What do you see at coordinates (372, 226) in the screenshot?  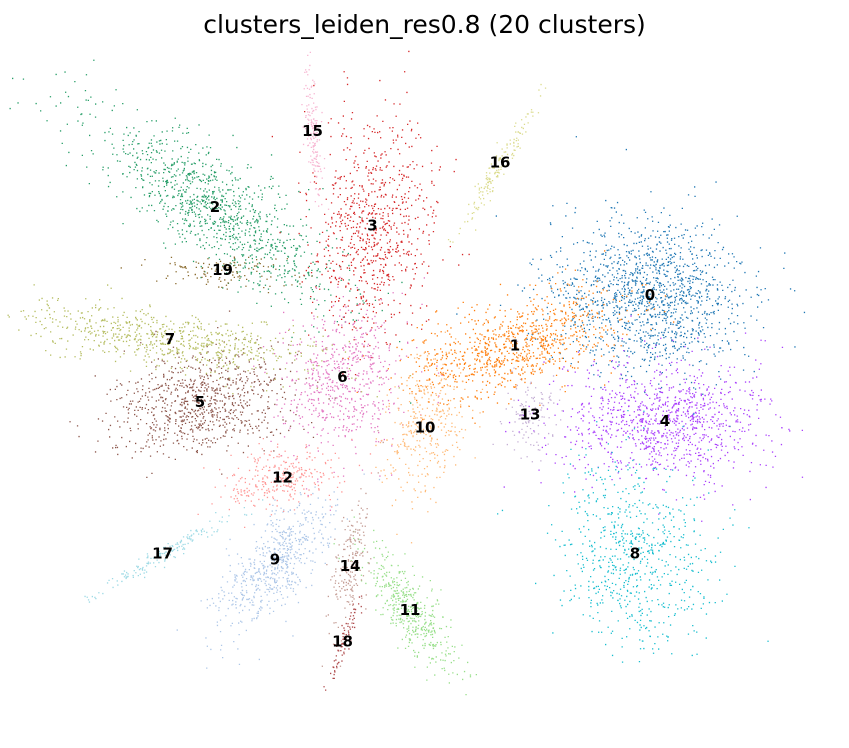 I see `cluster-label-3: 3` at bounding box center [372, 226].